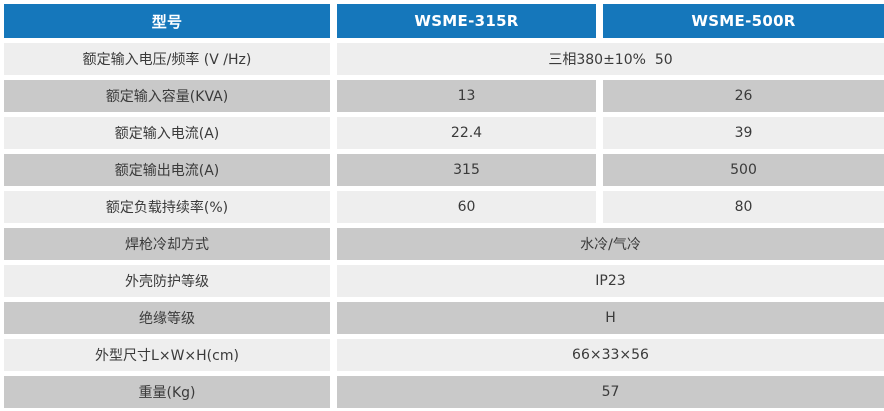 Image resolution: width=884 pixels, height=411 pixels. I want to click on row-value-cell: 57, so click(610, 392).